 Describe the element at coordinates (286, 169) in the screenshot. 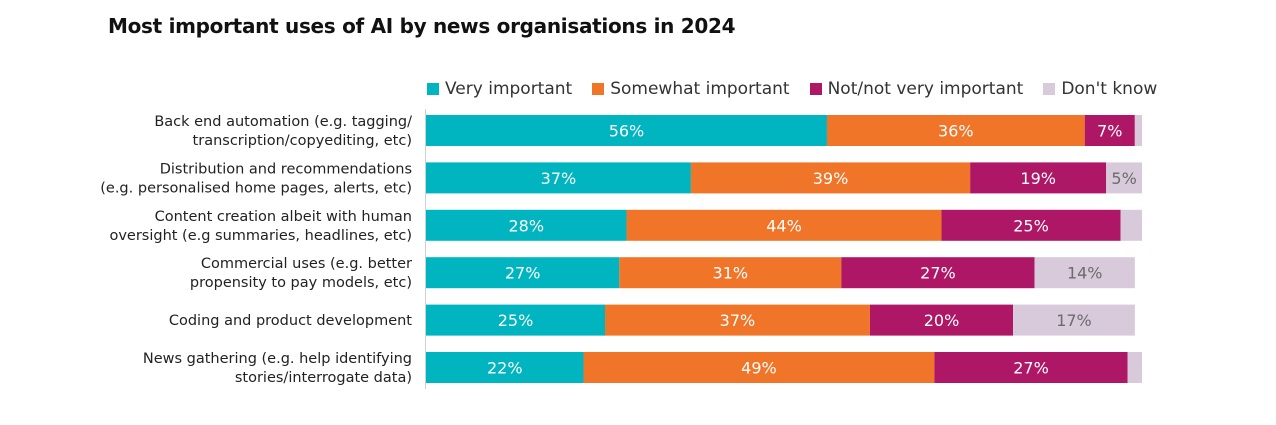

I see `category-label-line: Distribution and recommendations` at that location.